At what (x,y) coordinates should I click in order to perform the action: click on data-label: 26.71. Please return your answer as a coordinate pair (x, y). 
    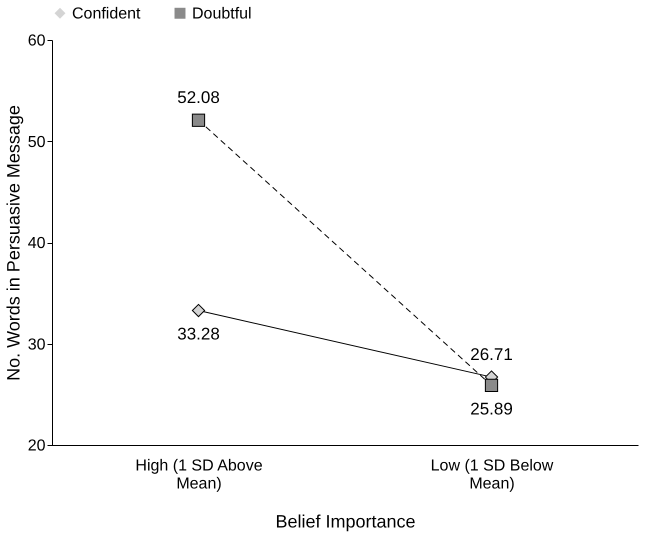
    Looking at the image, I should click on (491, 354).